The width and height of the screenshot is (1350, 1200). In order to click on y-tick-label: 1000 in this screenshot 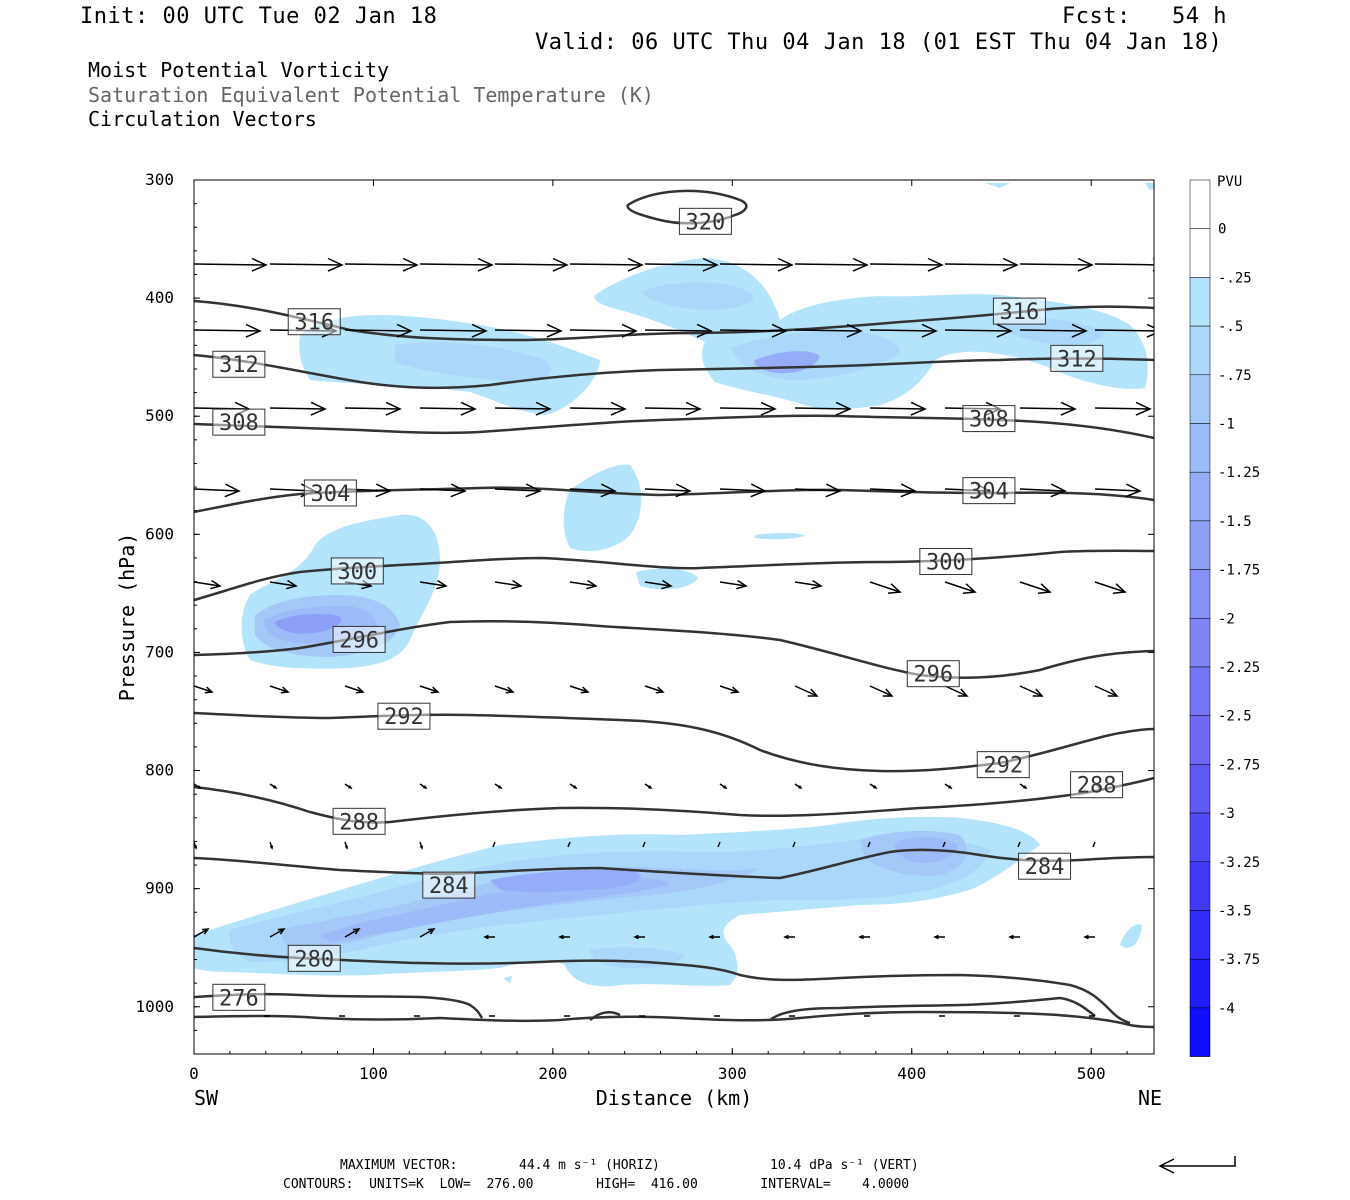, I will do `click(154, 1006)`.